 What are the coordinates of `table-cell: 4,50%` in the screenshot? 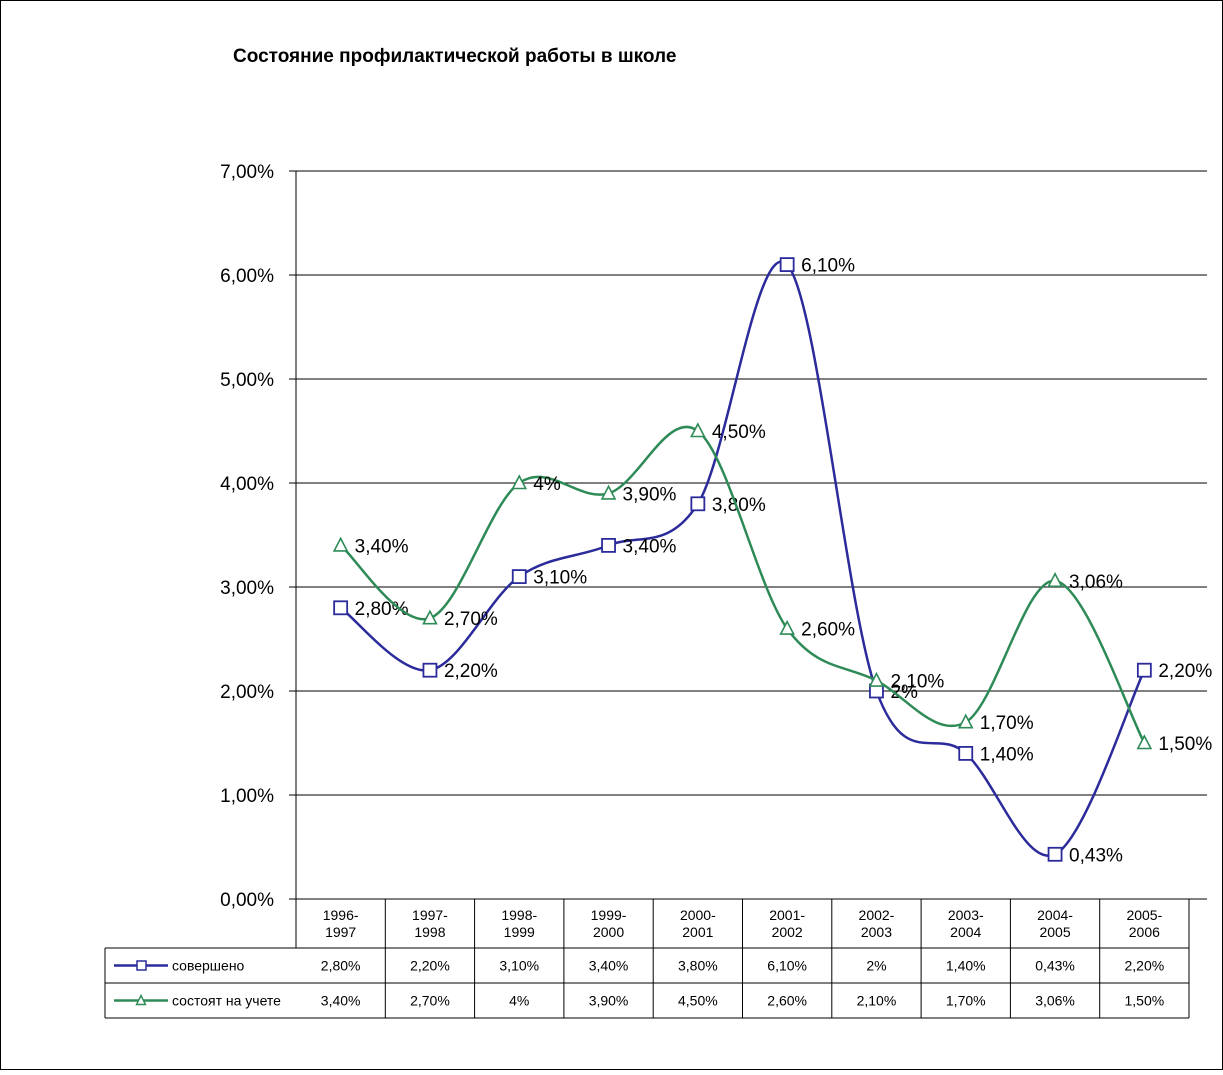 It's located at (698, 1001).